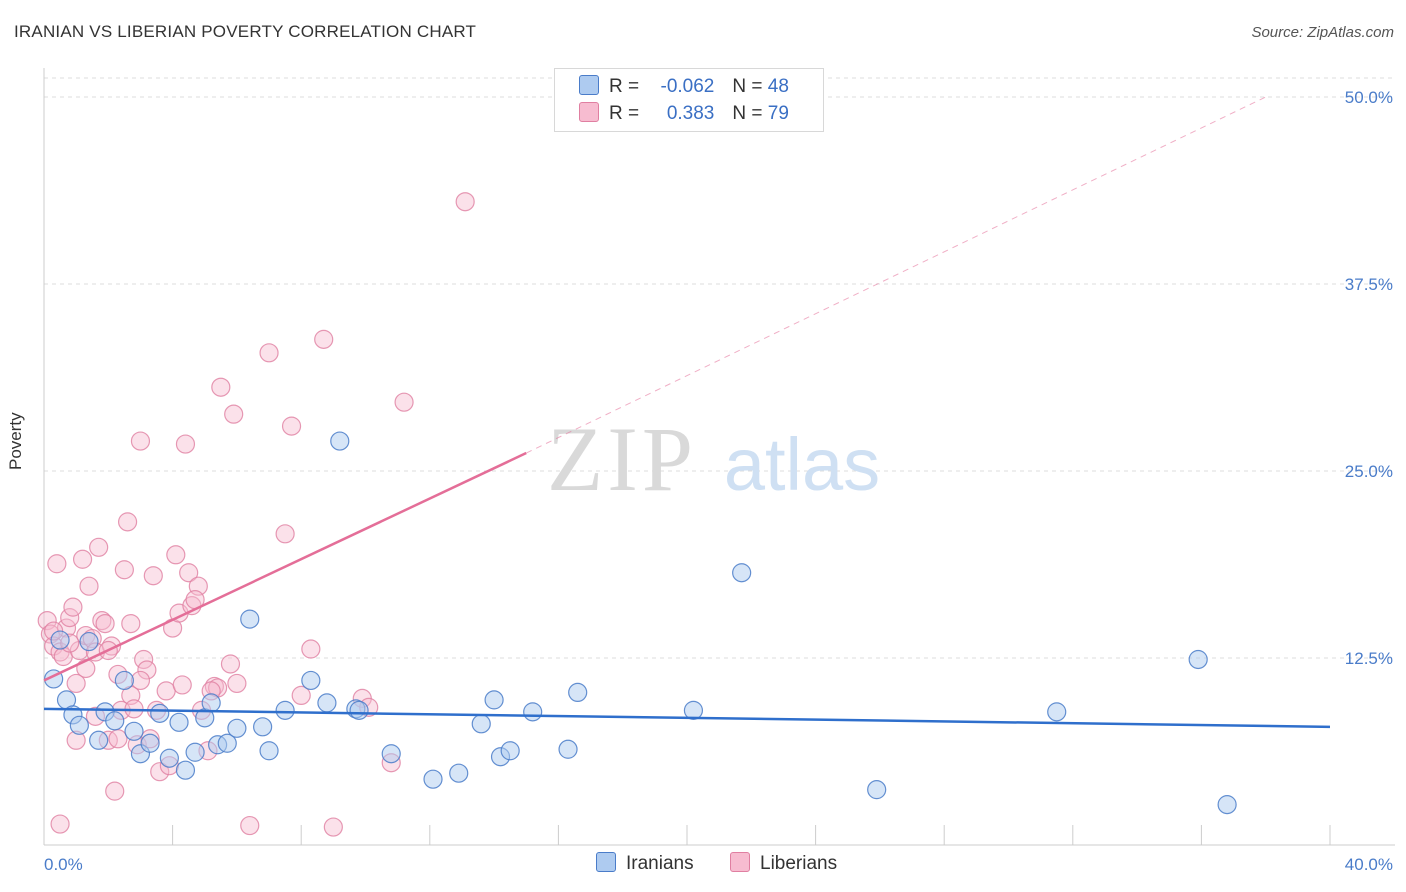 The width and height of the screenshot is (1406, 892). I want to click on iranians-legend-swatch, so click(606, 862).